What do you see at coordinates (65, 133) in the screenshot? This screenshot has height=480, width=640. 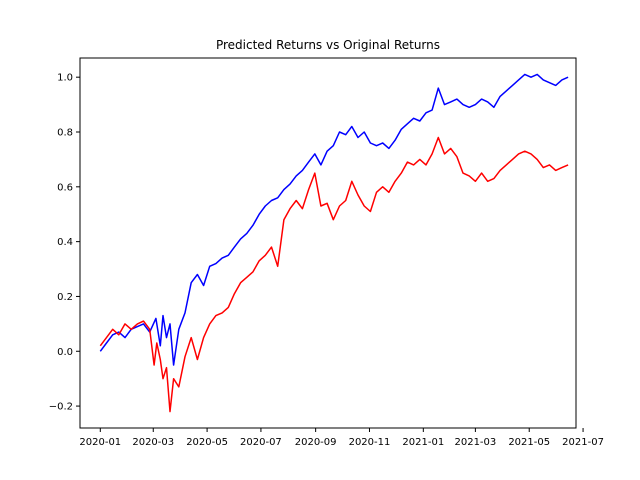 I see `y-tick-label: 0.8` at bounding box center [65, 133].